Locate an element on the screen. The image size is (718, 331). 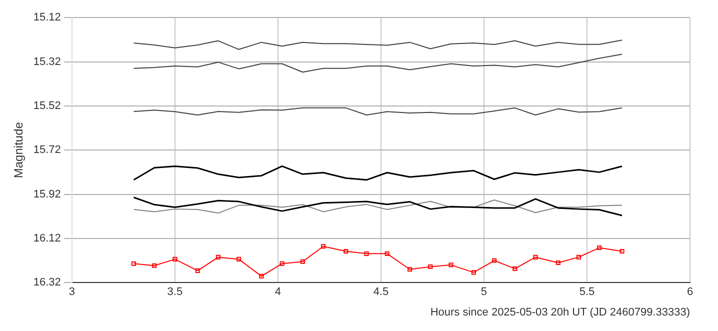
x-tick-label: 5 is located at coordinates (484, 292).